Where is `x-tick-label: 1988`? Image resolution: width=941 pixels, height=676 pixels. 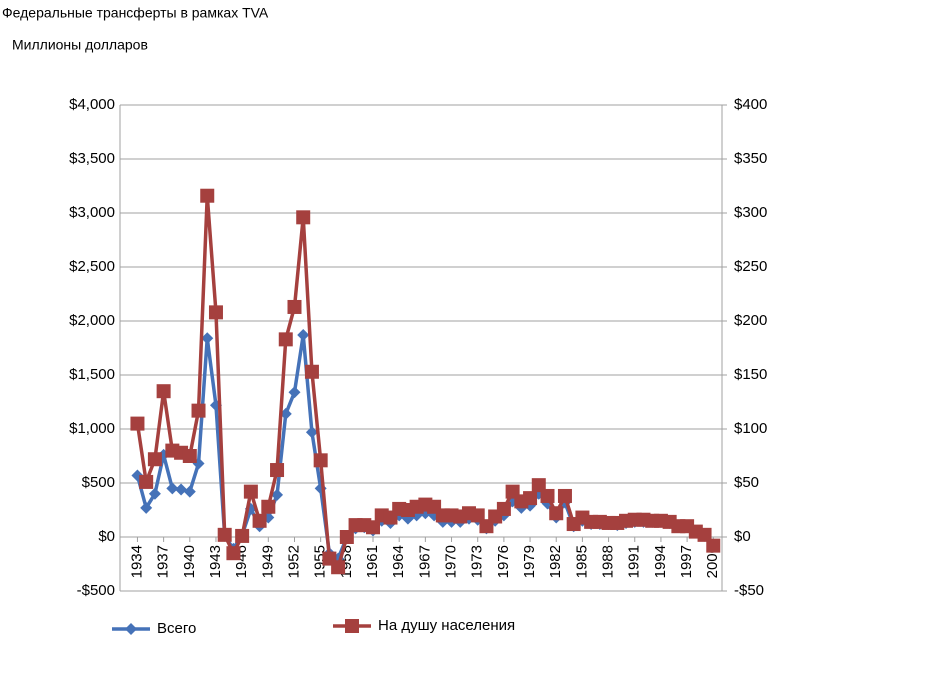
x-tick-label: 1988 is located at coordinates (608, 561).